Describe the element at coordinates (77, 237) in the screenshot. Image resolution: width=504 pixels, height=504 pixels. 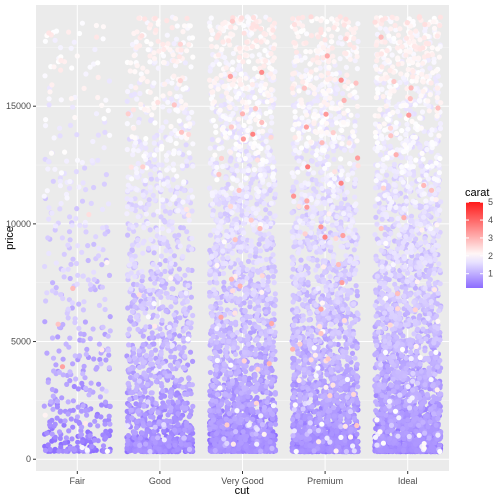
I see `points-fair` at that location.